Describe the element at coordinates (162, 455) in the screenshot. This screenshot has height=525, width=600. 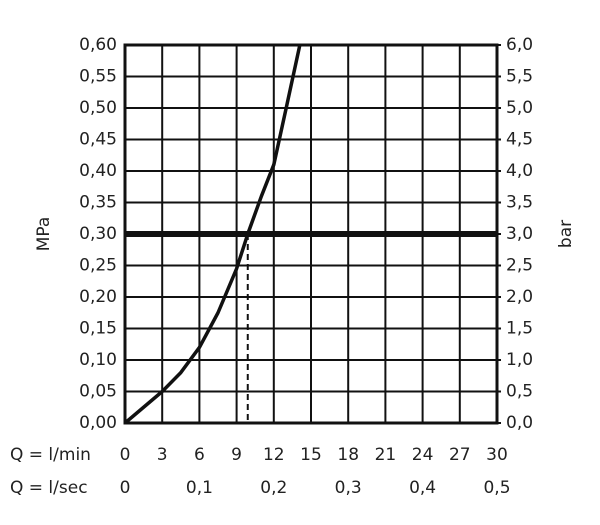
I see `x-tick-label: 3` at that location.